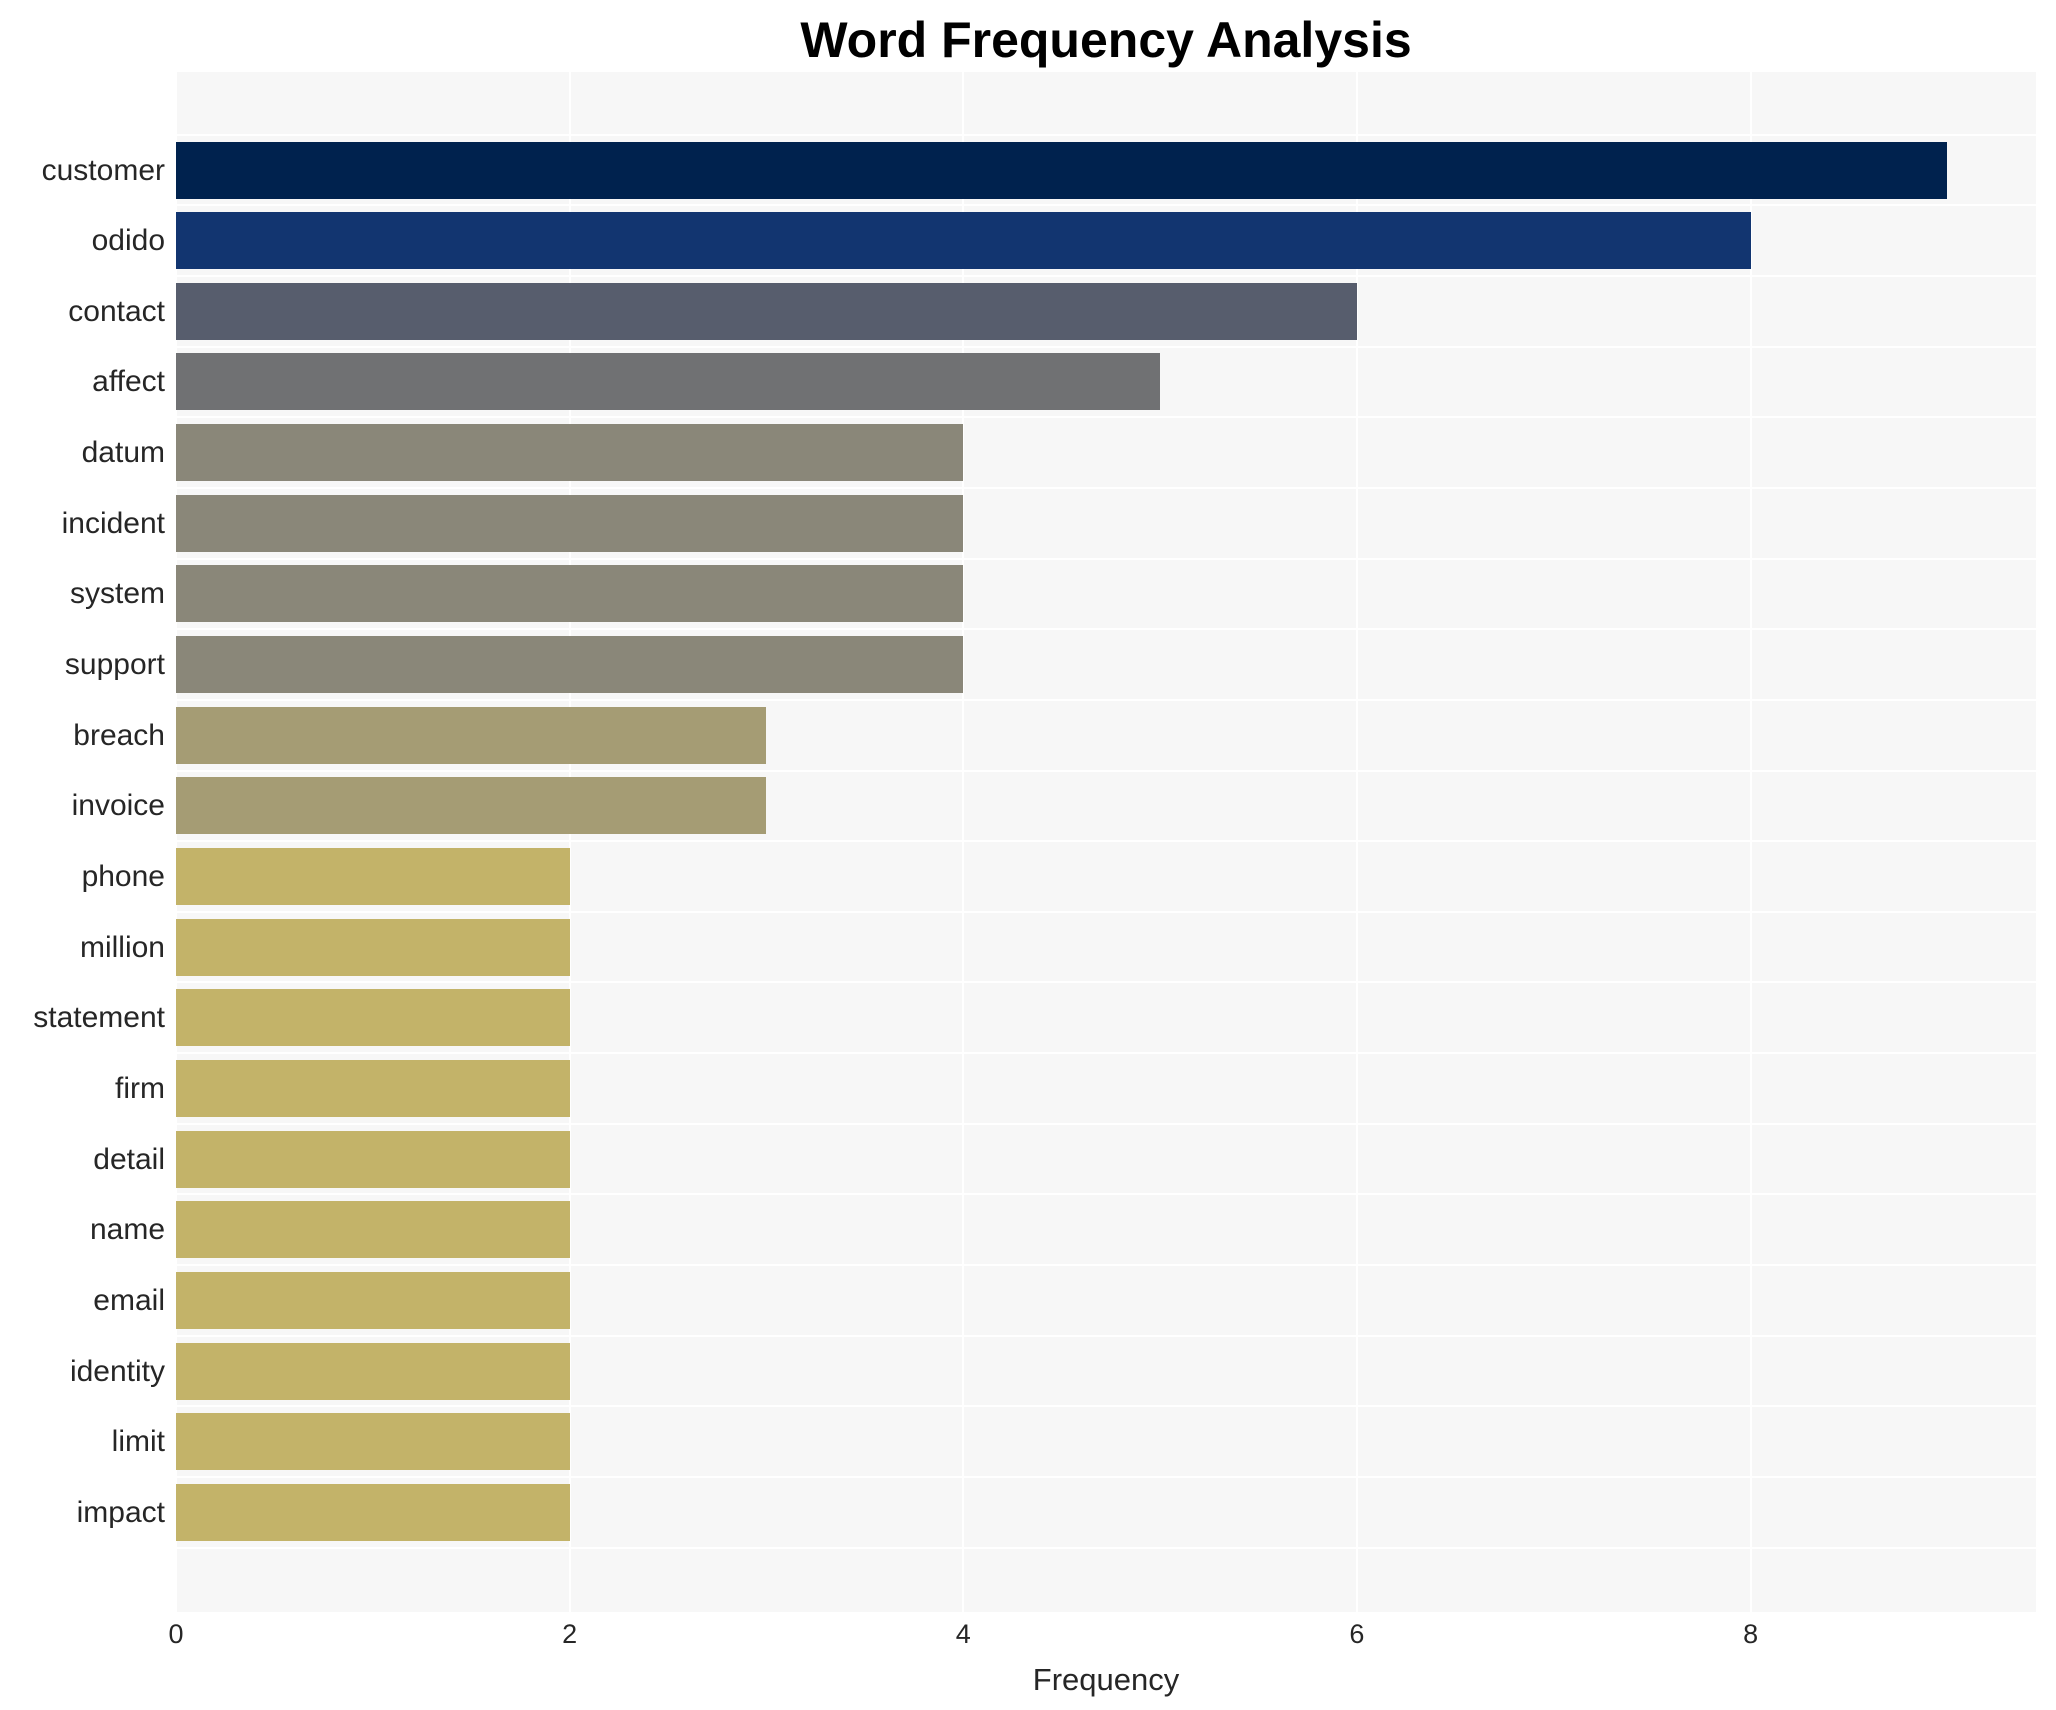 Image resolution: width=2056 pixels, height=1710 pixels. Describe the element at coordinates (373, 947) in the screenshot. I see `bar-million` at that location.